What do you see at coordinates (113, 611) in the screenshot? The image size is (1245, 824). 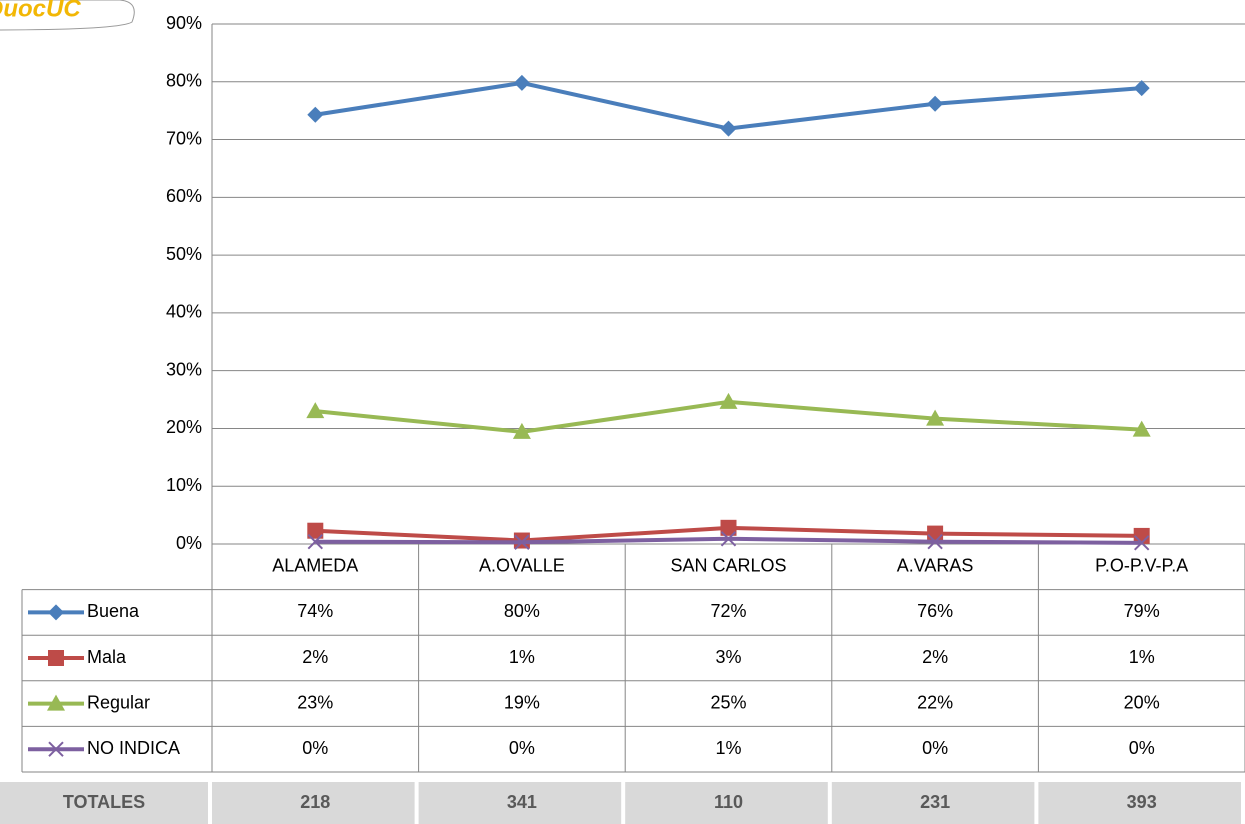 I see `legend-label: Buena` at bounding box center [113, 611].